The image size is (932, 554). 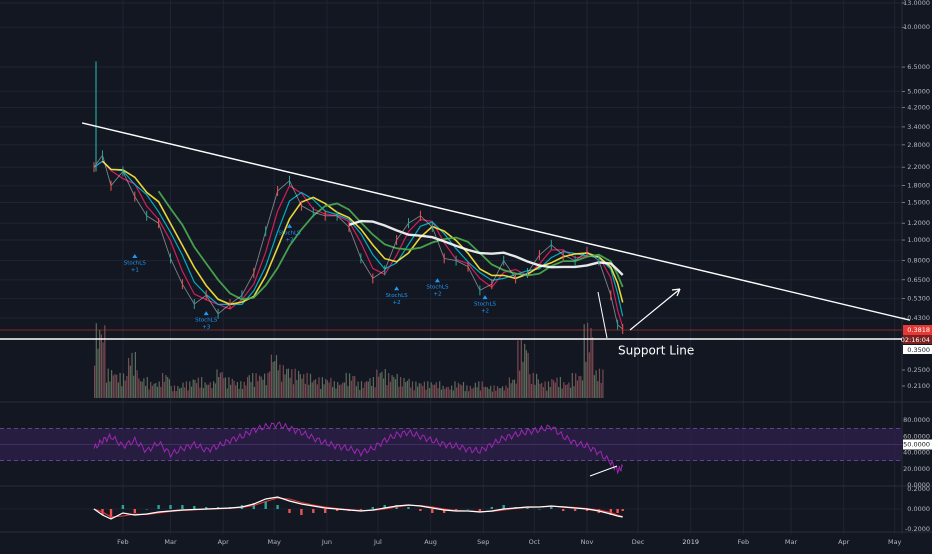 I want to click on rsi-current-label: 50.0000, so click(x=916, y=445).